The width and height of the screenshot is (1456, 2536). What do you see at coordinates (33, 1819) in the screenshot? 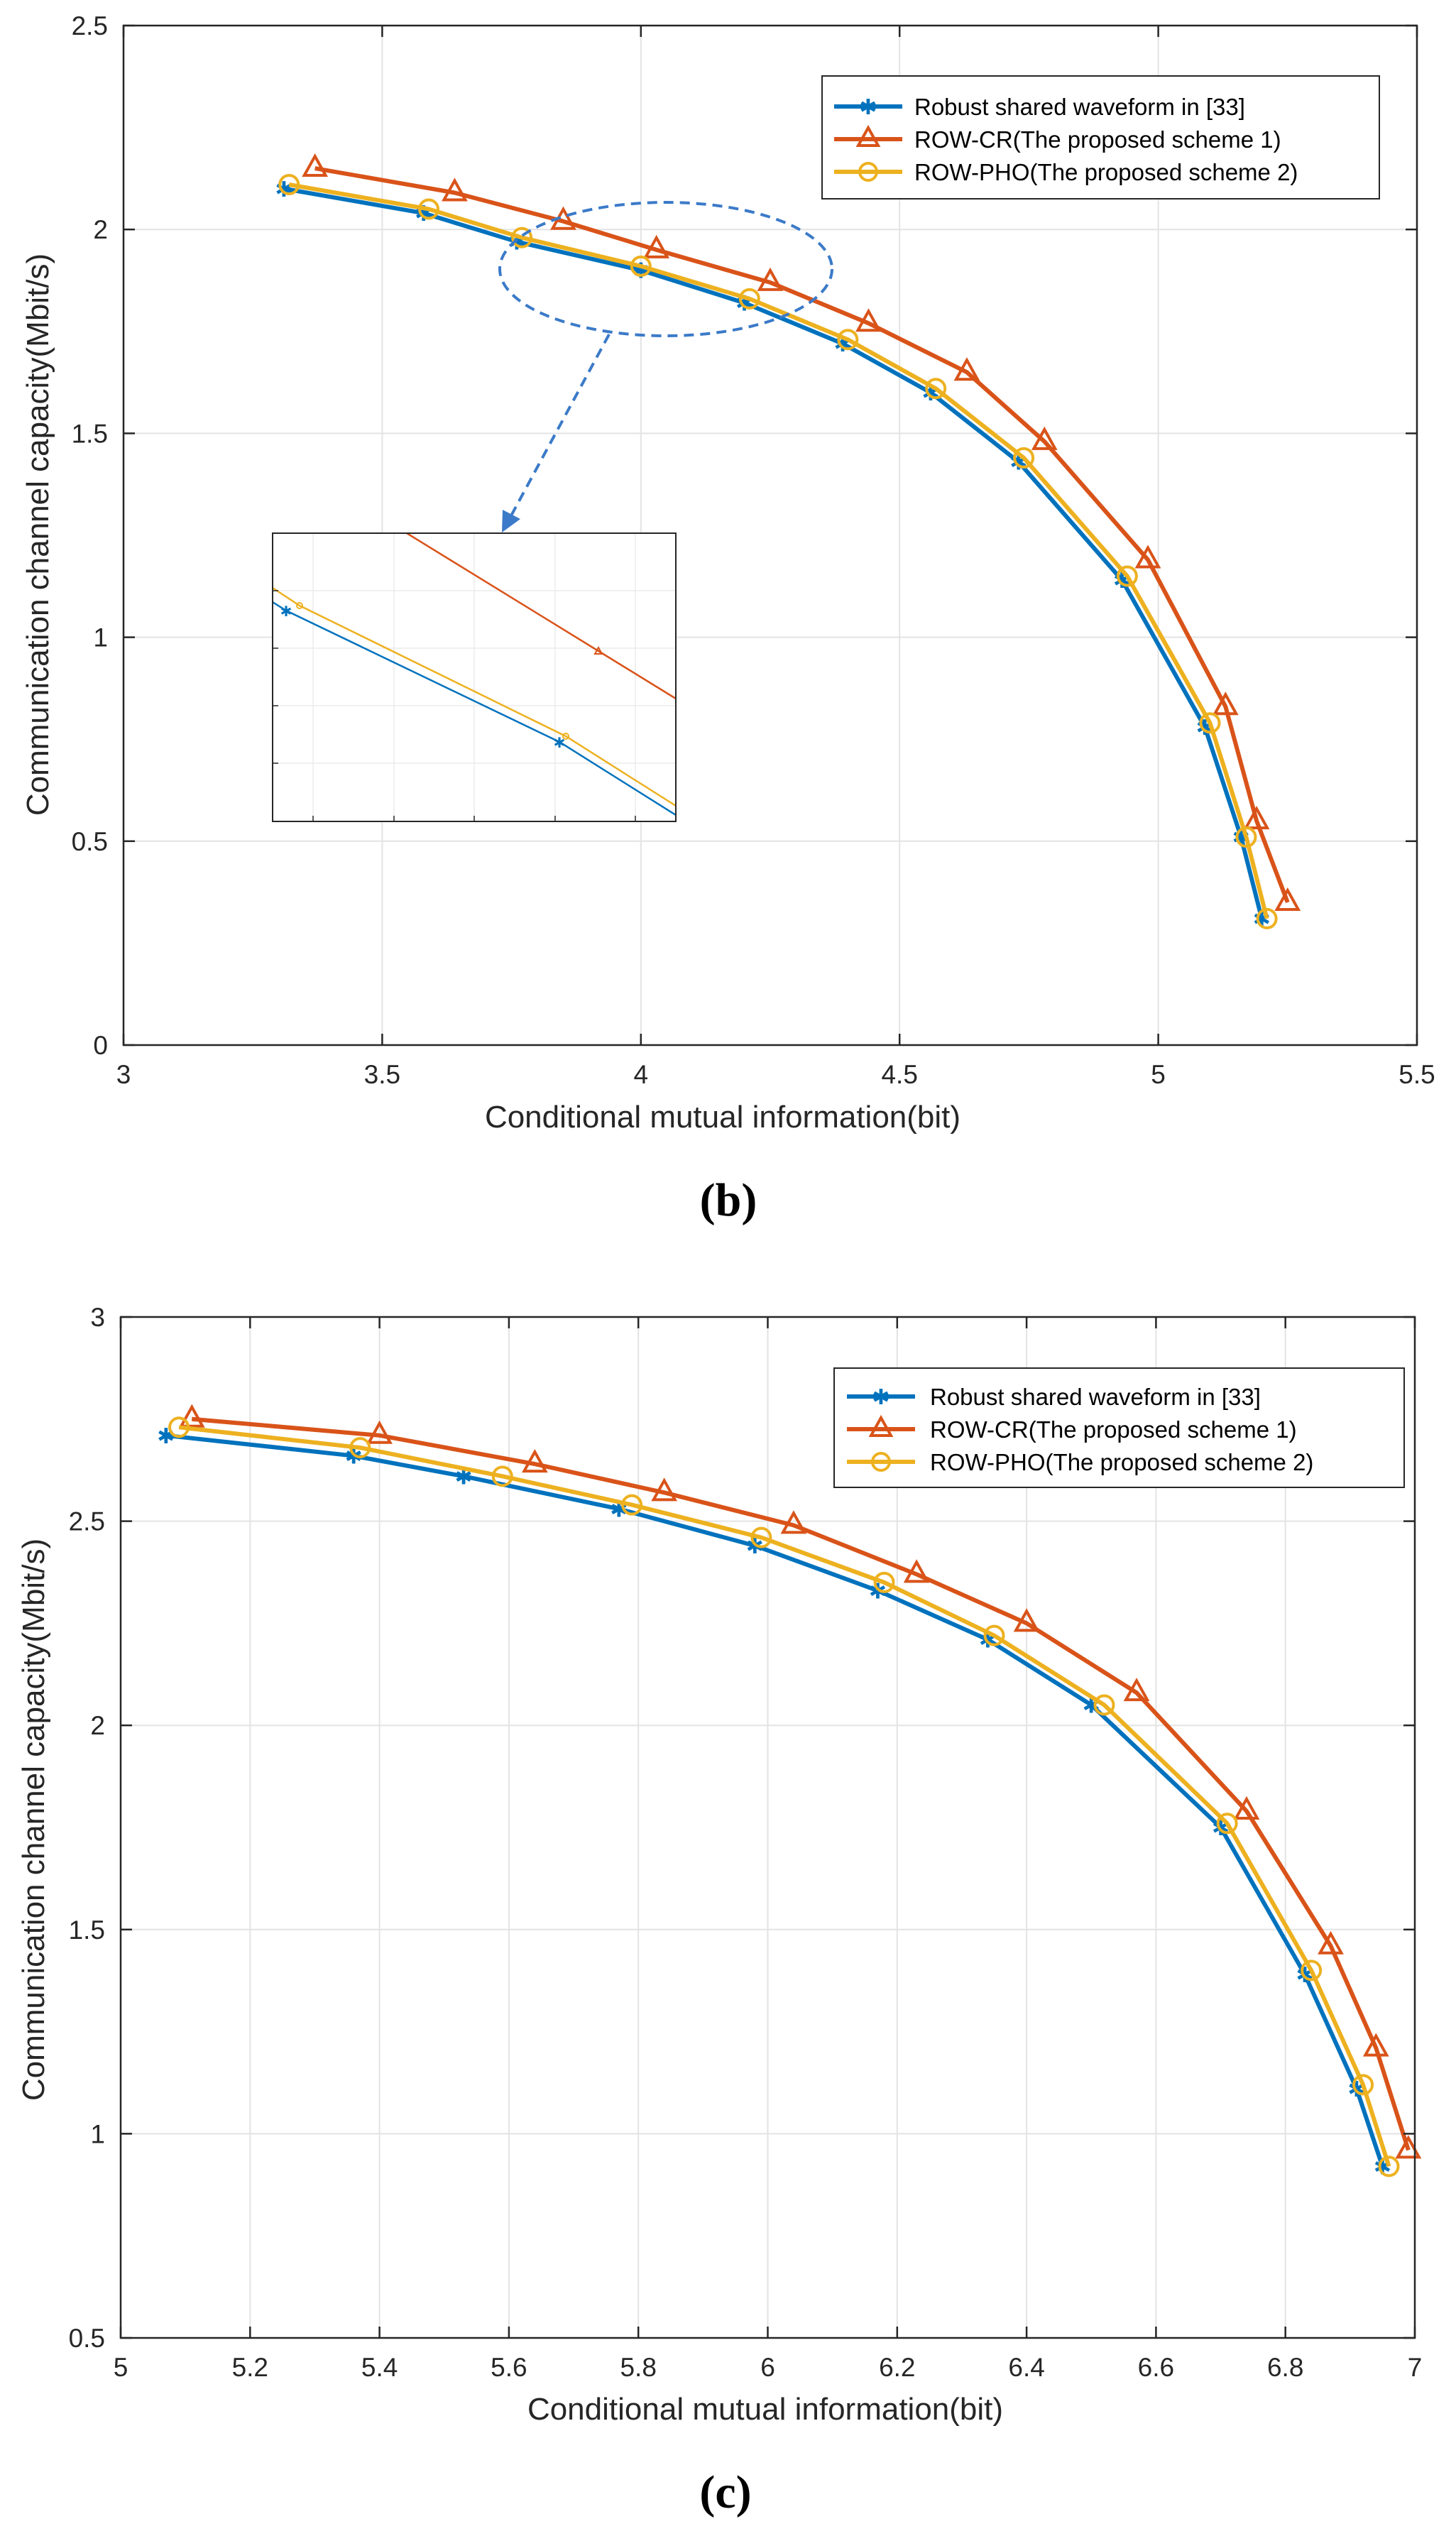
I see `chart-c-y-axis-label: Communication channel capacity(Mbit/s)` at bounding box center [33, 1819].